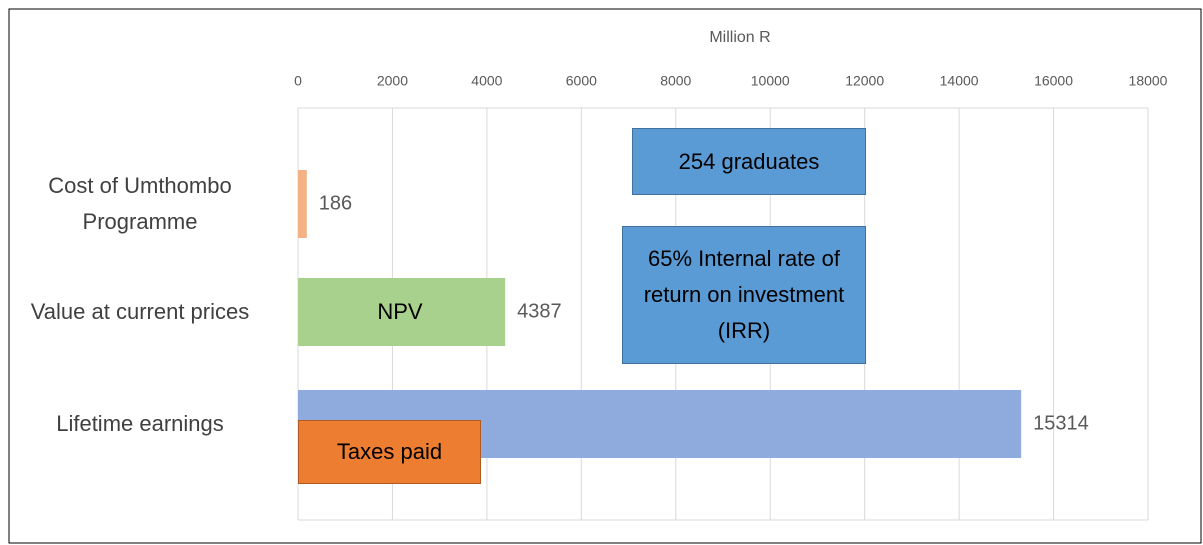 Image resolution: width=1203 pixels, height=545 pixels. I want to click on value-label: 186, so click(335, 203).